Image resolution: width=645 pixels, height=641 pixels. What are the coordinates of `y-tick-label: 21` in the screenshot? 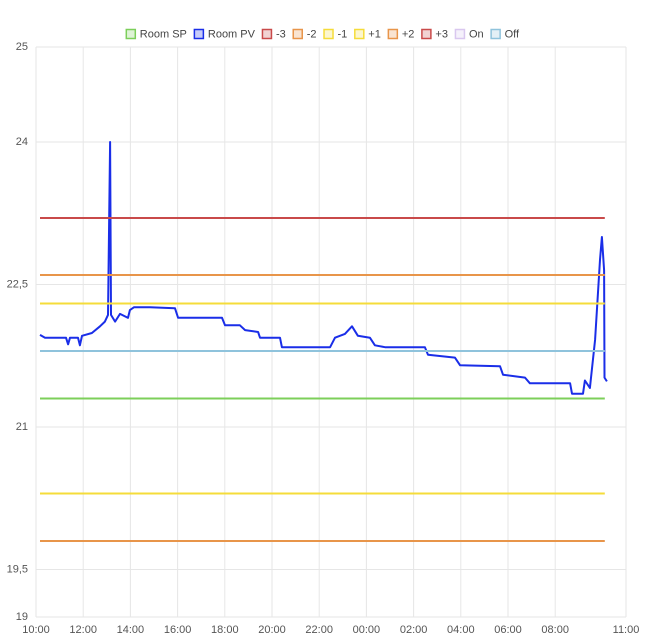 It's located at (22, 427).